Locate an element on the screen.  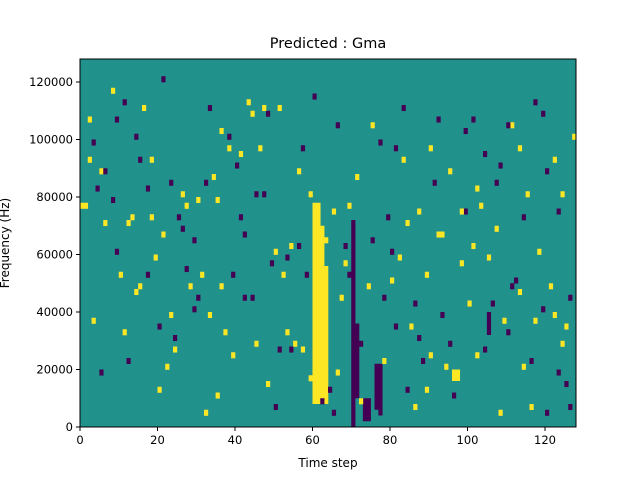
x-tick-label: 60 is located at coordinates (312, 440).